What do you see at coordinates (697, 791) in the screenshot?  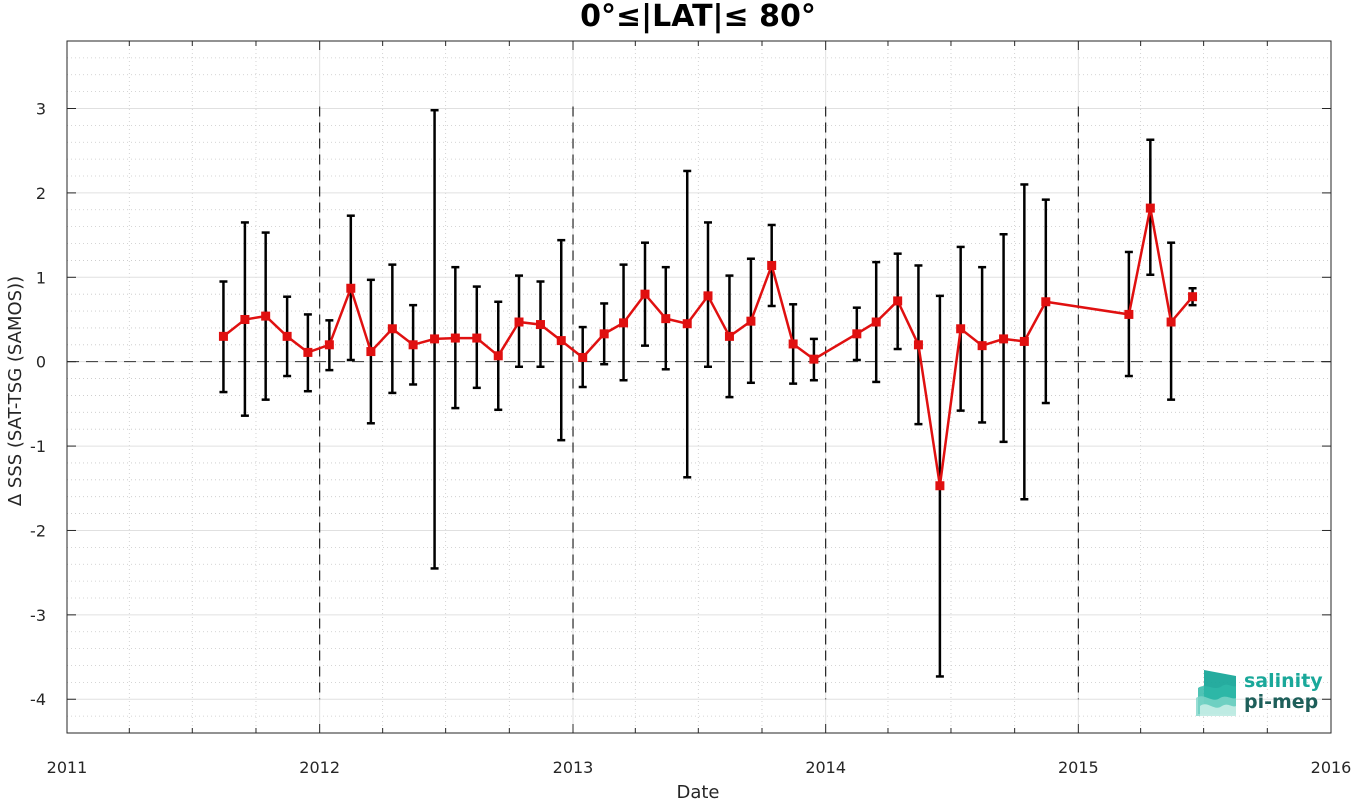 I see `x-axis-label: Date` at bounding box center [697, 791].